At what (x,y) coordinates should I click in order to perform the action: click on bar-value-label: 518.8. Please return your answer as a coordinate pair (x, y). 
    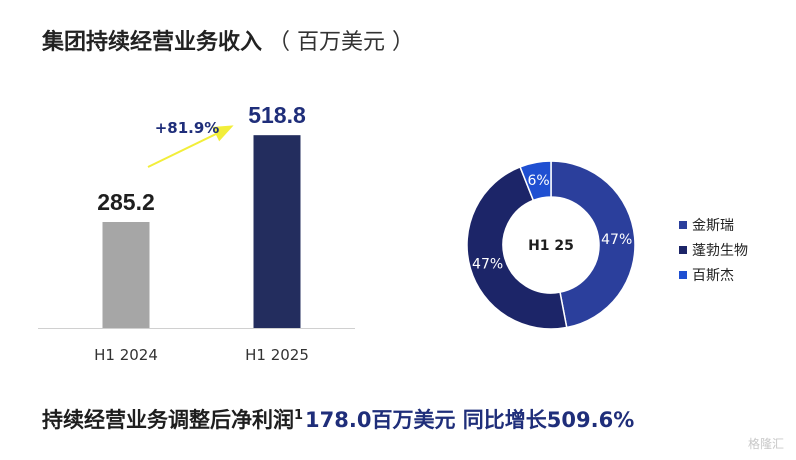
    Looking at the image, I should click on (277, 115).